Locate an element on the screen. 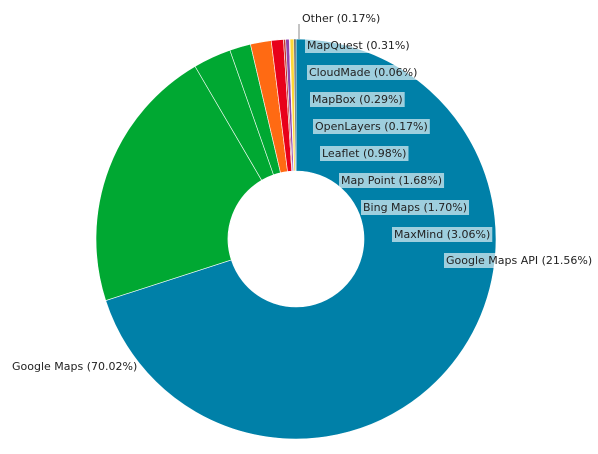 This screenshot has width=598, height=454. label-bg-cloudmade is located at coordinates (363, 72).